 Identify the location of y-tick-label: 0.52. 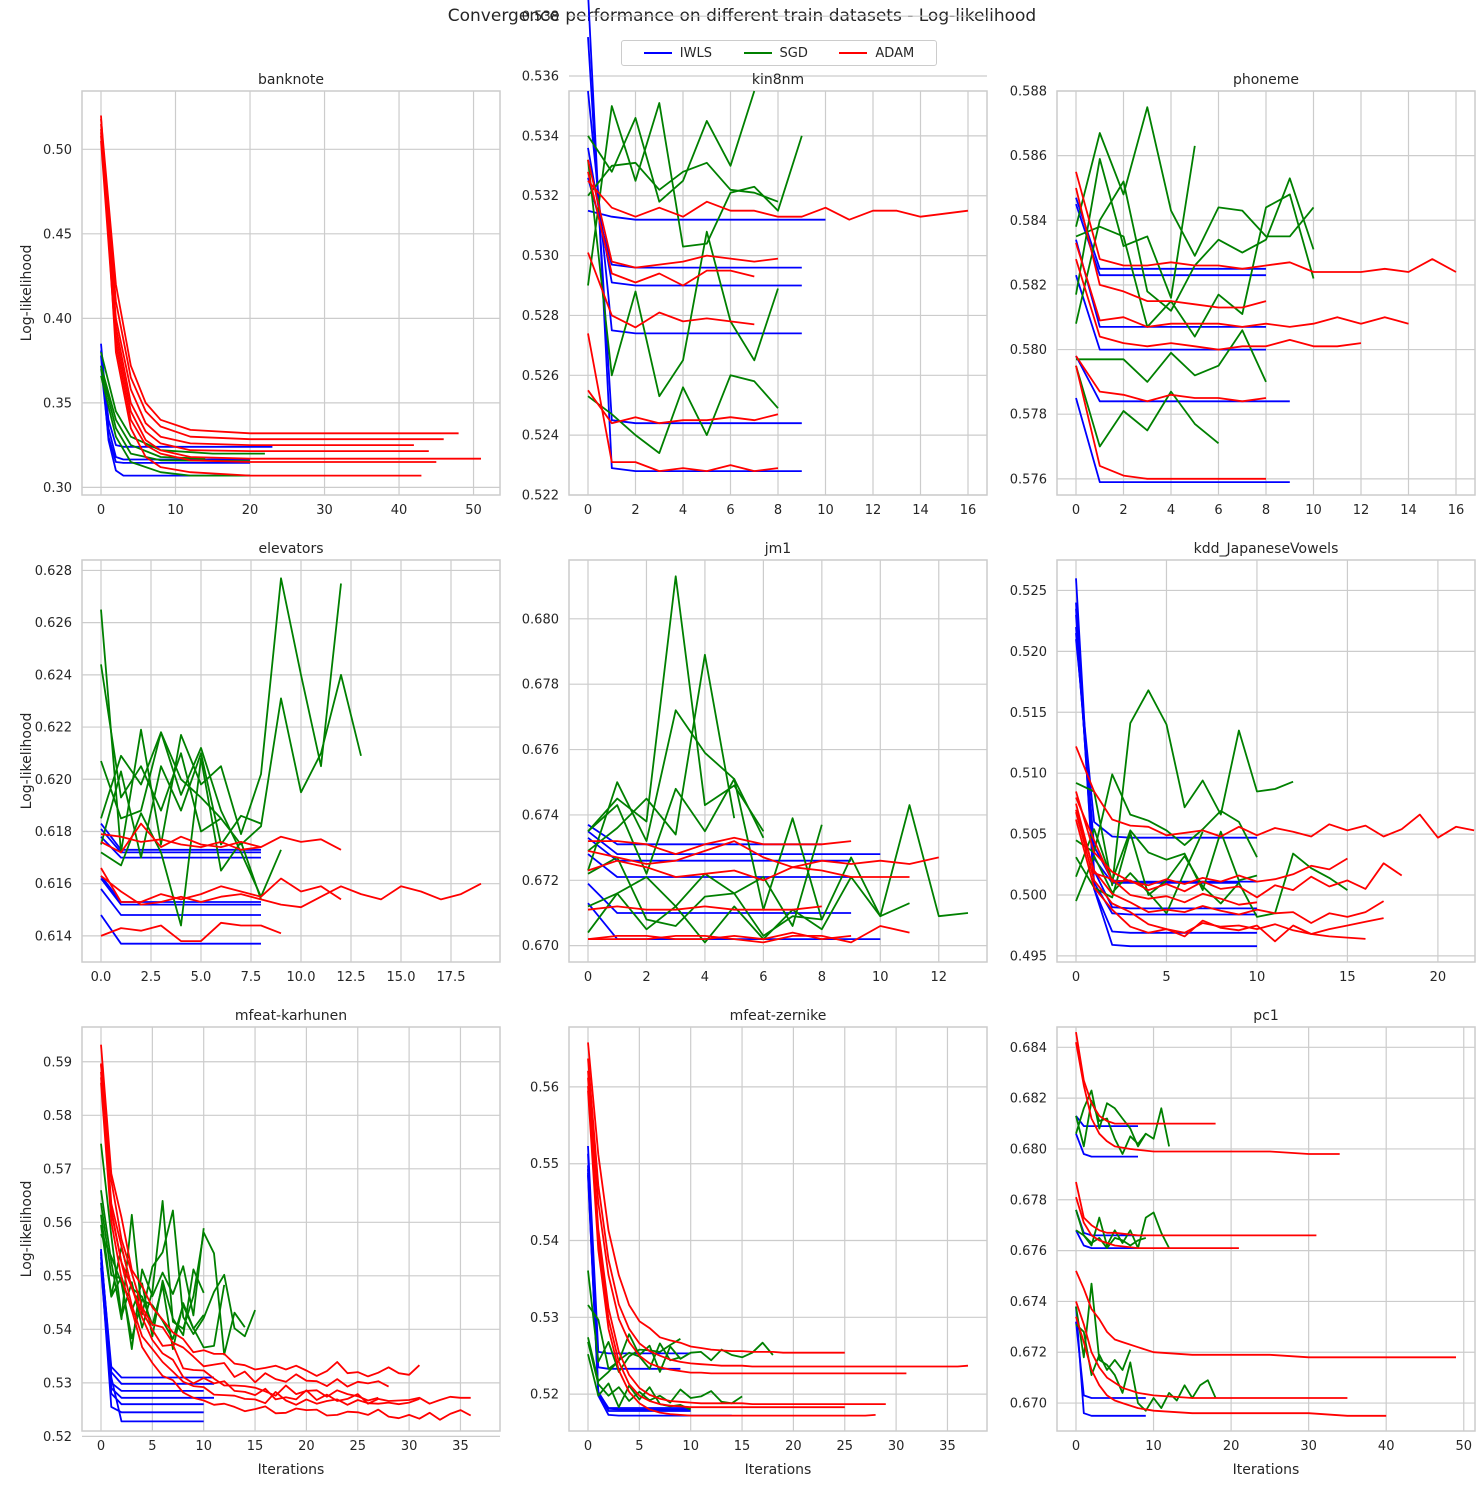
(57, 1437).